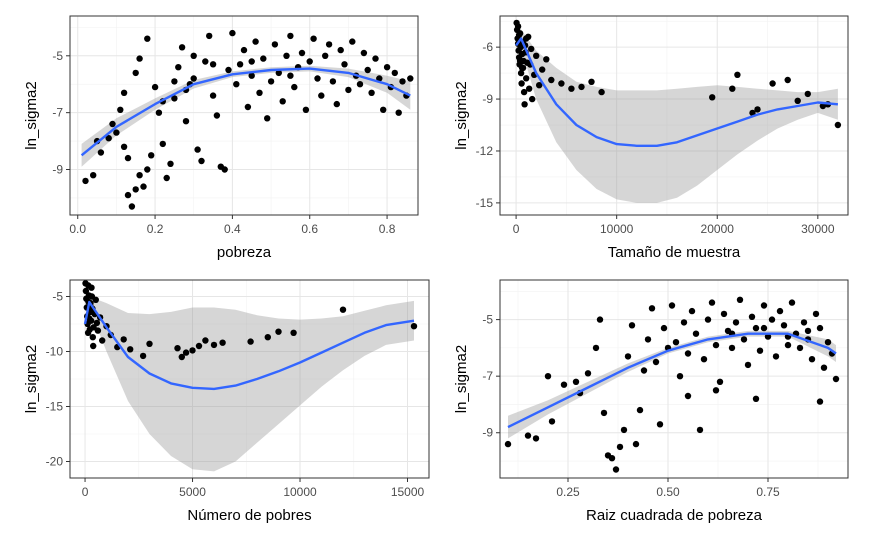 This screenshot has width=875, height=545. I want to click on x-tick-label: 0.4, so click(232, 229).